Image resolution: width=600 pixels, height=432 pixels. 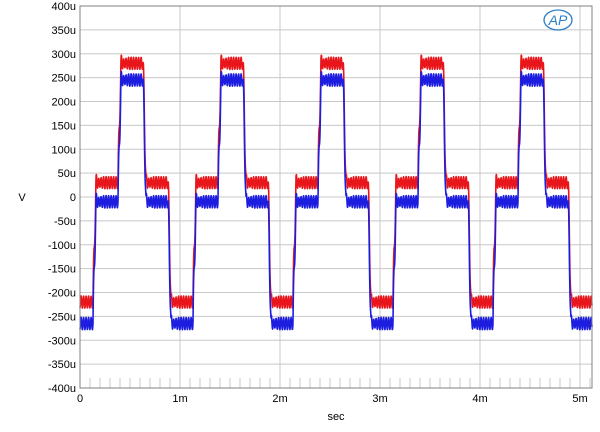 What do you see at coordinates (73, 198) in the screenshot?
I see `y-tick-label: 0` at bounding box center [73, 198].